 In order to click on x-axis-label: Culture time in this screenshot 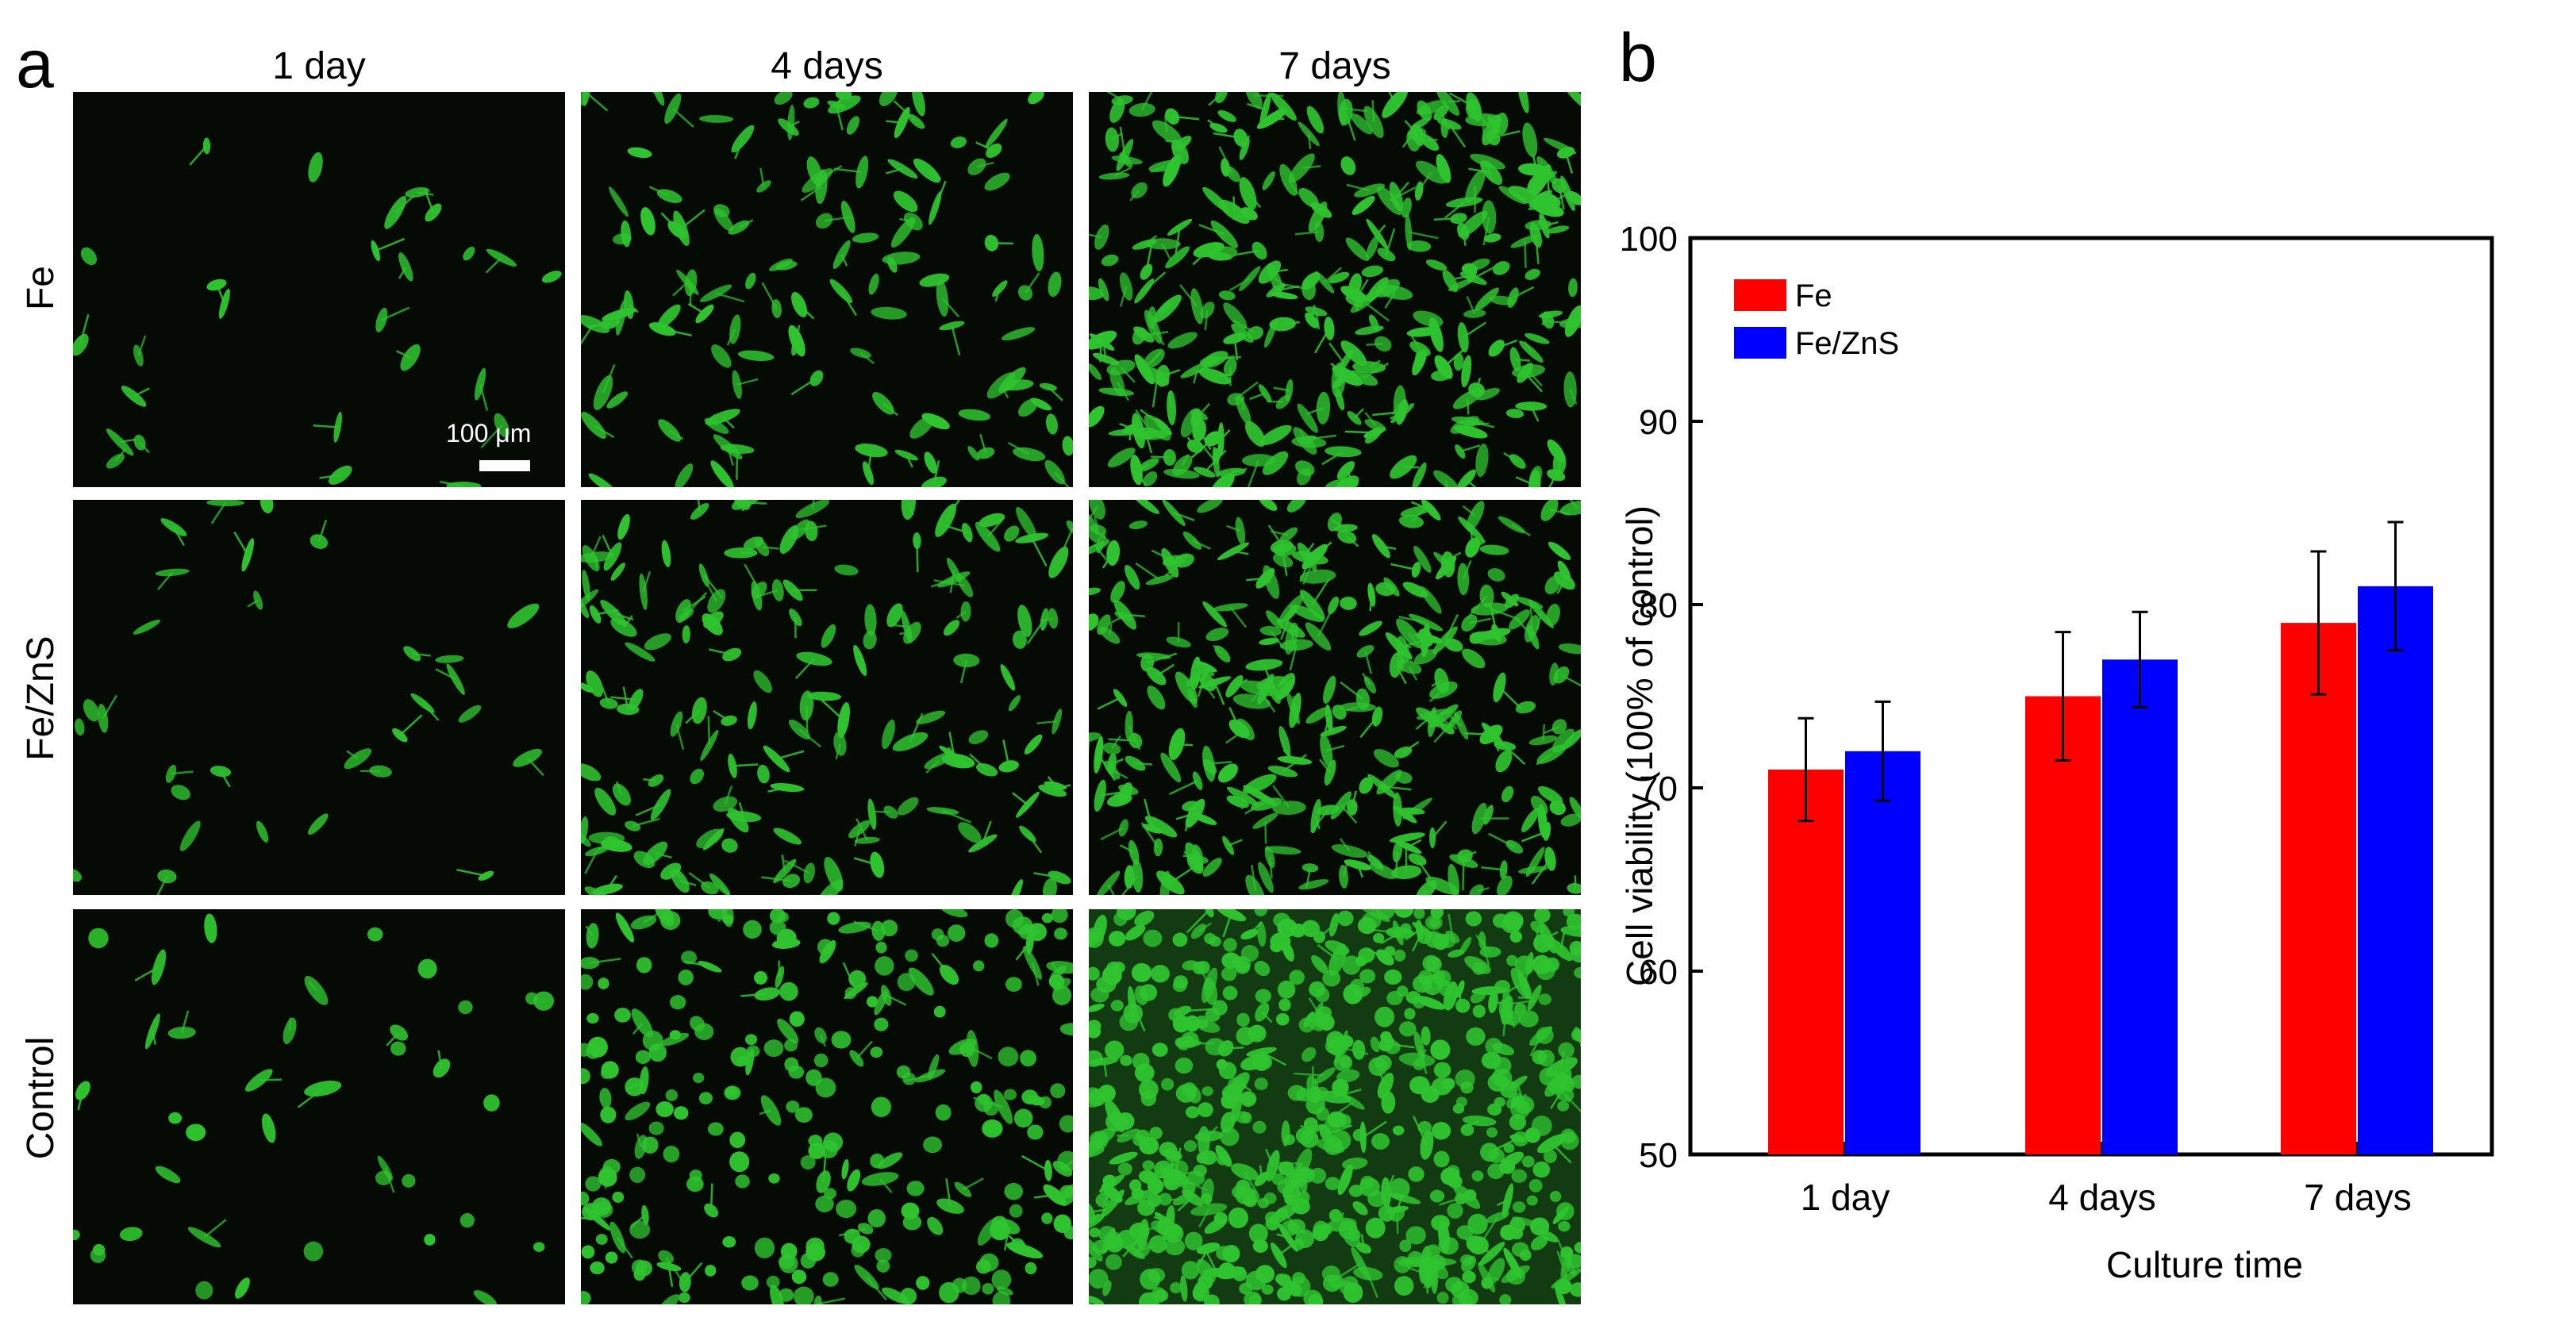, I will do `click(2204, 1264)`.